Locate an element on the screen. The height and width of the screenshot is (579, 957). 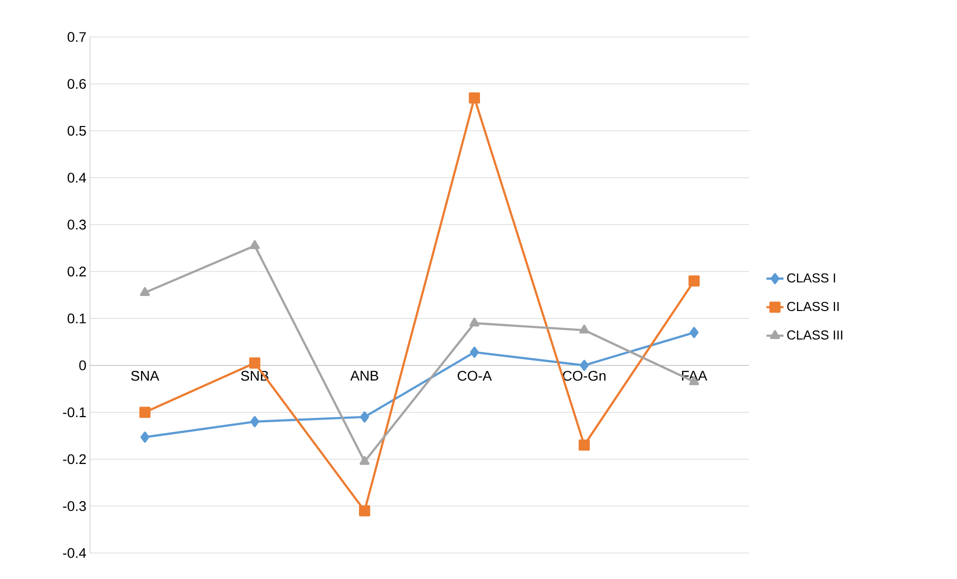
x-tick-label: ANB is located at coordinates (364, 375).